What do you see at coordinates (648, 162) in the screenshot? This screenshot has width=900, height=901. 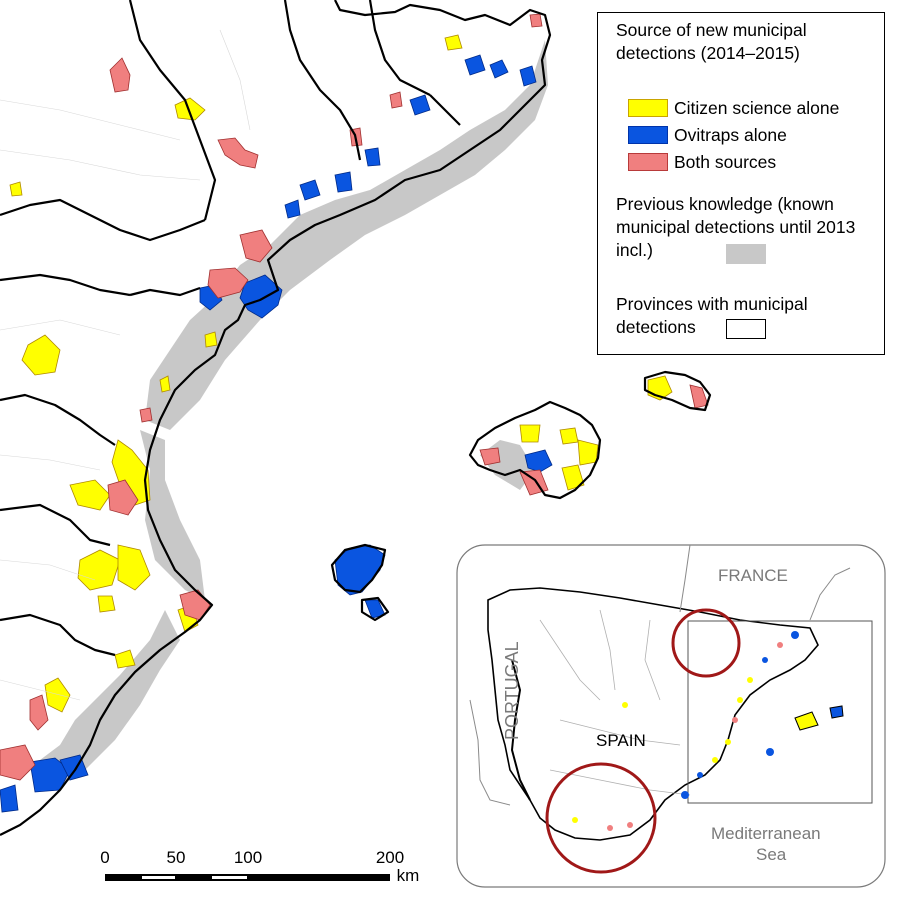 I see `both-swatch` at bounding box center [648, 162].